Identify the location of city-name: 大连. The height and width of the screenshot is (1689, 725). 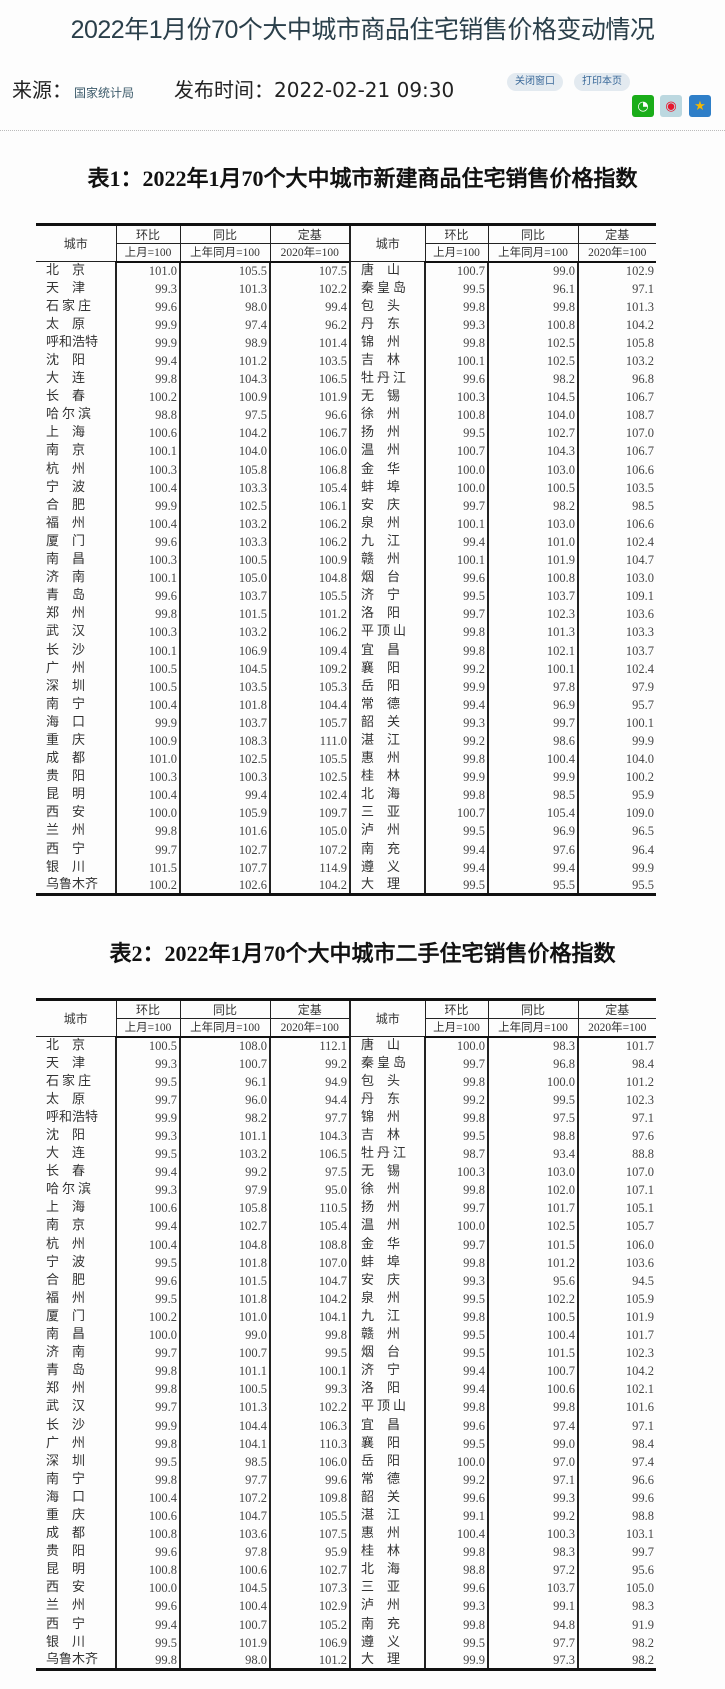
(72, 1154).